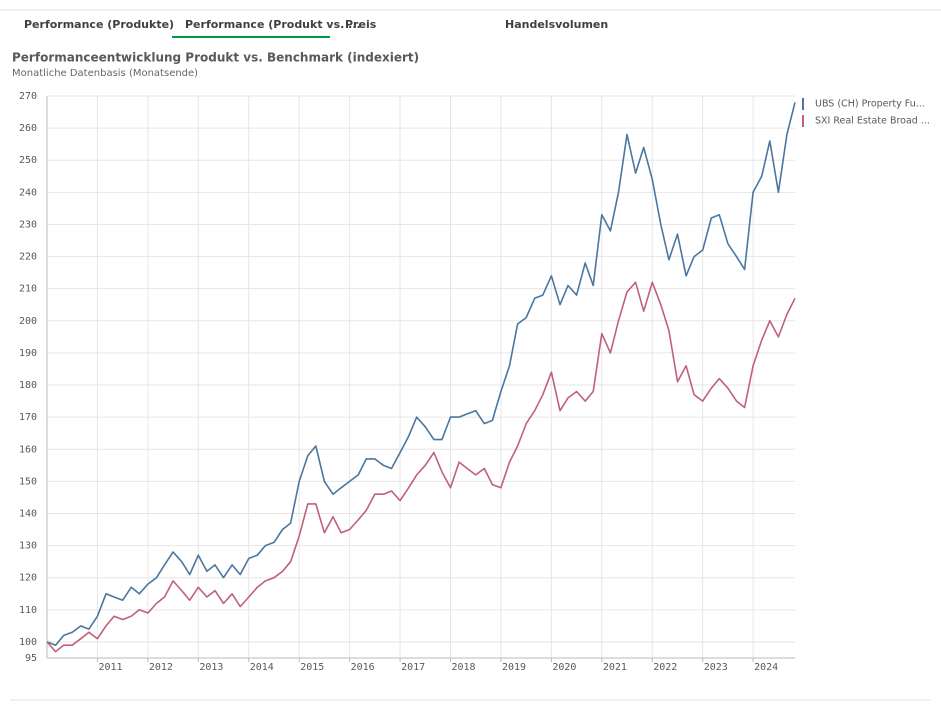 The height and width of the screenshot is (712, 941). Describe the element at coordinates (665, 667) in the screenshot. I see `x-tick-label: 2022` at that location.